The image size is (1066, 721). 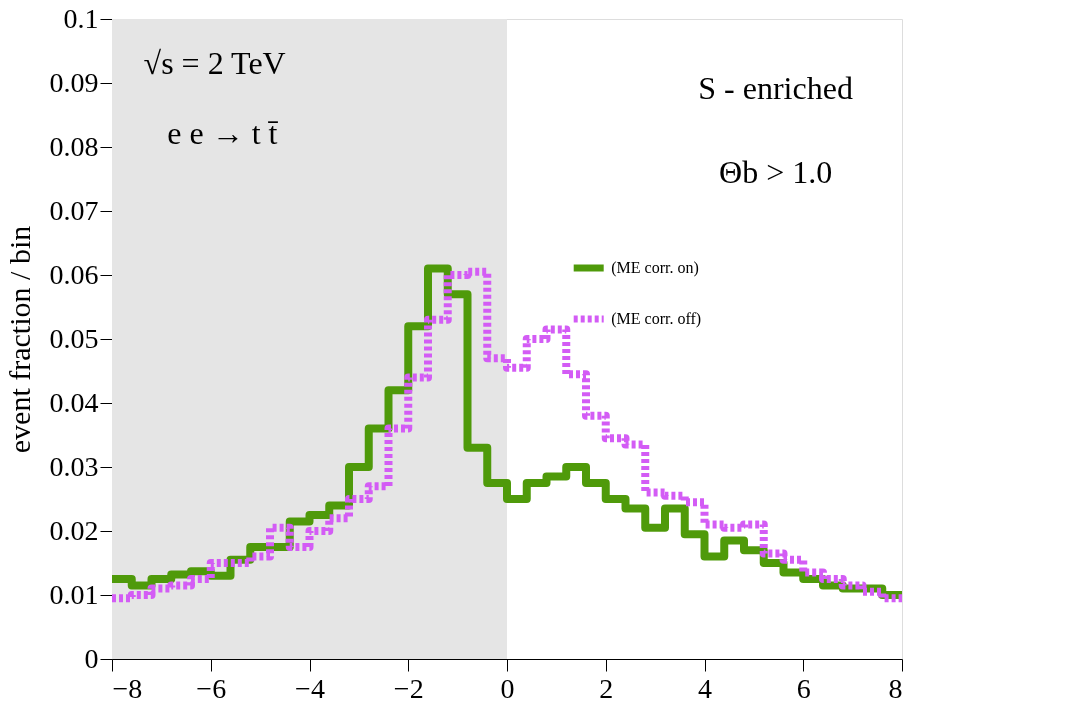 I want to click on y-tick-label: 0.04, so click(x=74, y=402).